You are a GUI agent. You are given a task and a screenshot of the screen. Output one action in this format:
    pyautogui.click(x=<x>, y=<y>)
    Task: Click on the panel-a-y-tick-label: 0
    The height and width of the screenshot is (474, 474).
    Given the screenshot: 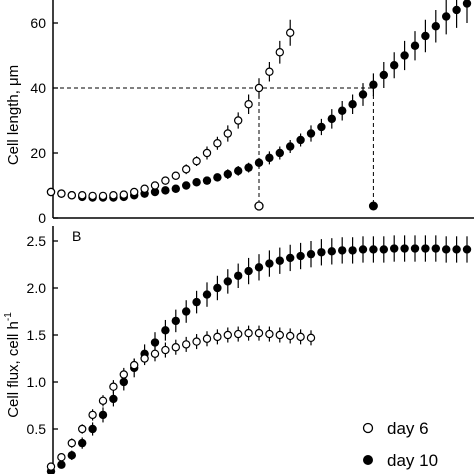 What is the action you would take?
    pyautogui.click(x=42, y=218)
    